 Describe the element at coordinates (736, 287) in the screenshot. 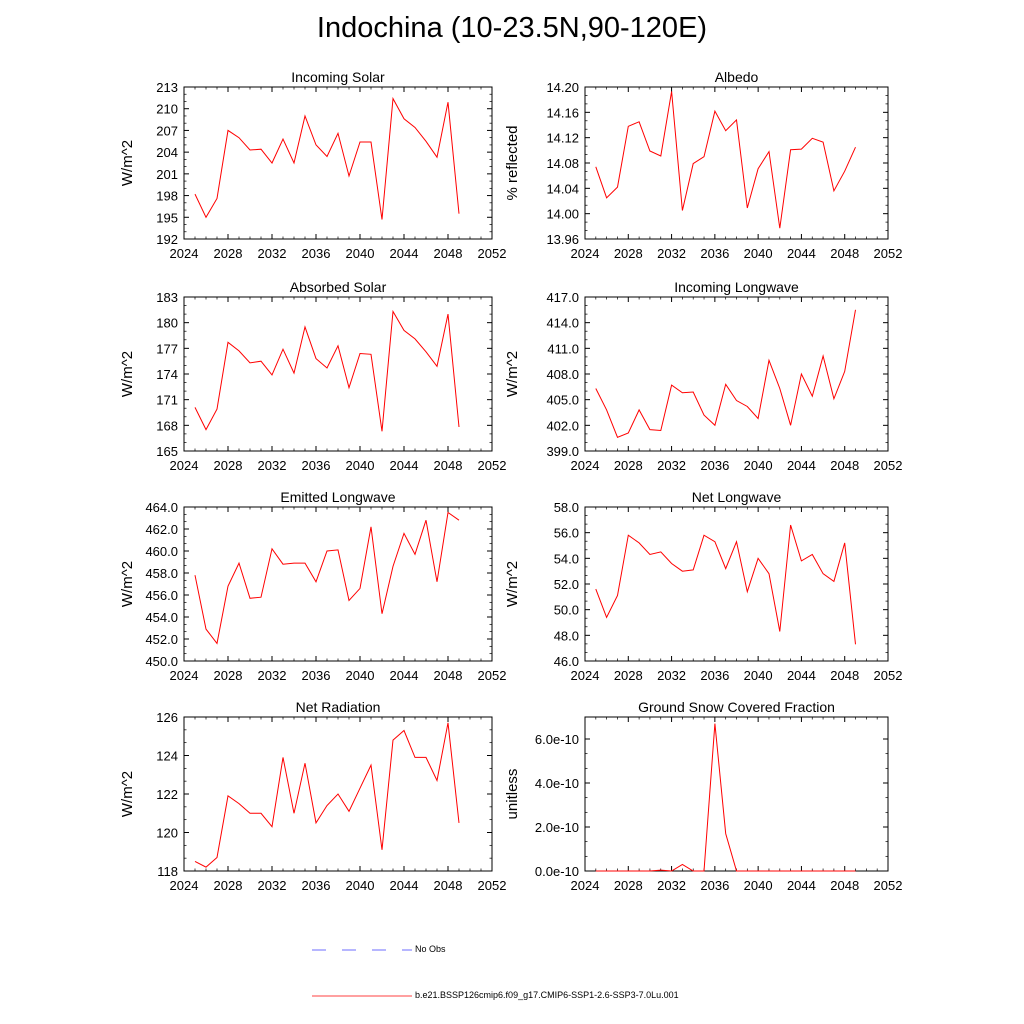

I see `incoming-longwave-title: Incoming Longwave` at that location.